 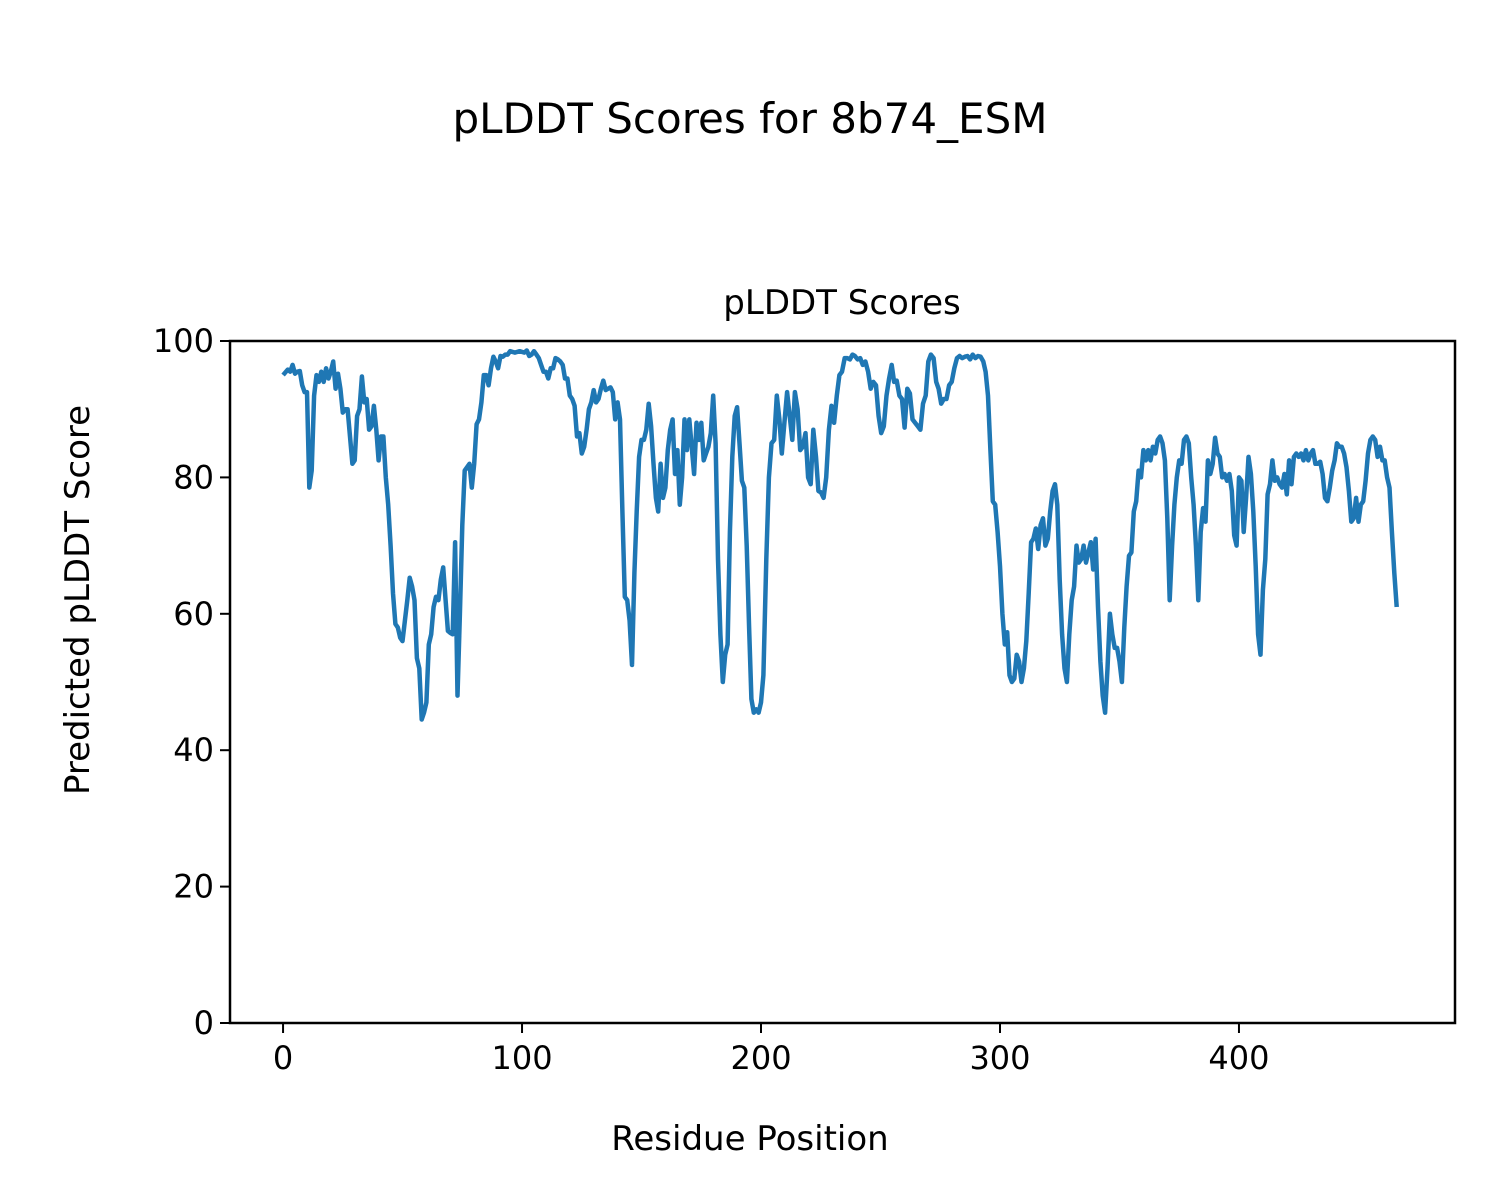 I want to click on x-axis-ticks: 0 100 200 300 400, so click(x=771, y=1050).